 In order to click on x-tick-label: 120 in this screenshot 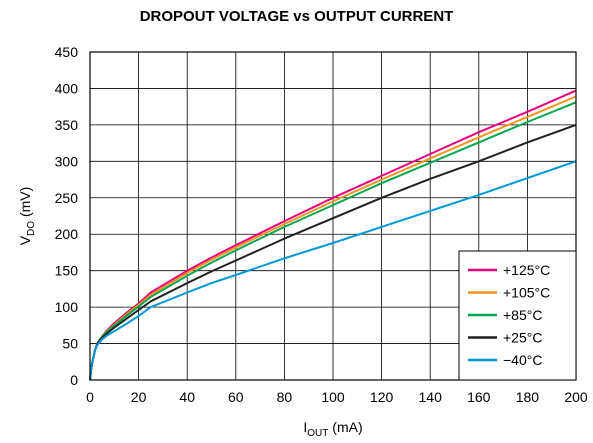, I will do `click(382, 397)`.